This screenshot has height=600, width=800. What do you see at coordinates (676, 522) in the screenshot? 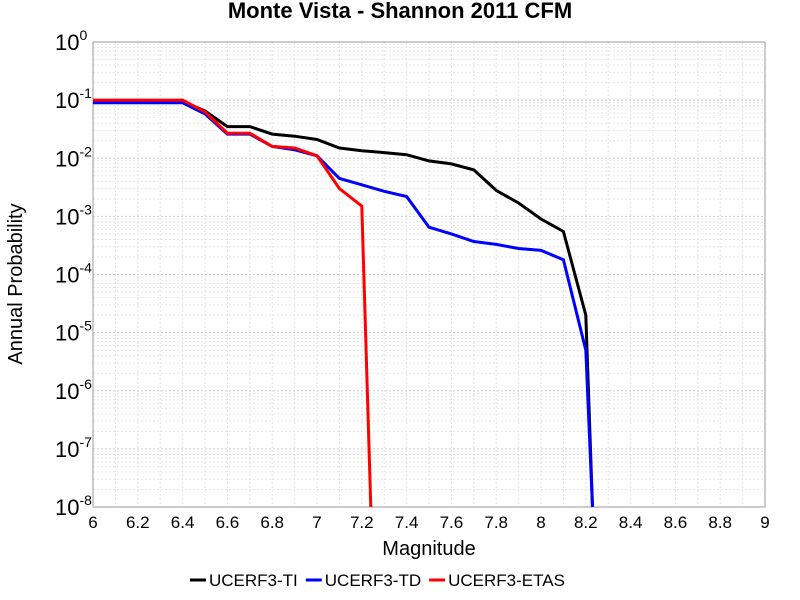
I see `x-tick-label: 8.6` at bounding box center [676, 522].